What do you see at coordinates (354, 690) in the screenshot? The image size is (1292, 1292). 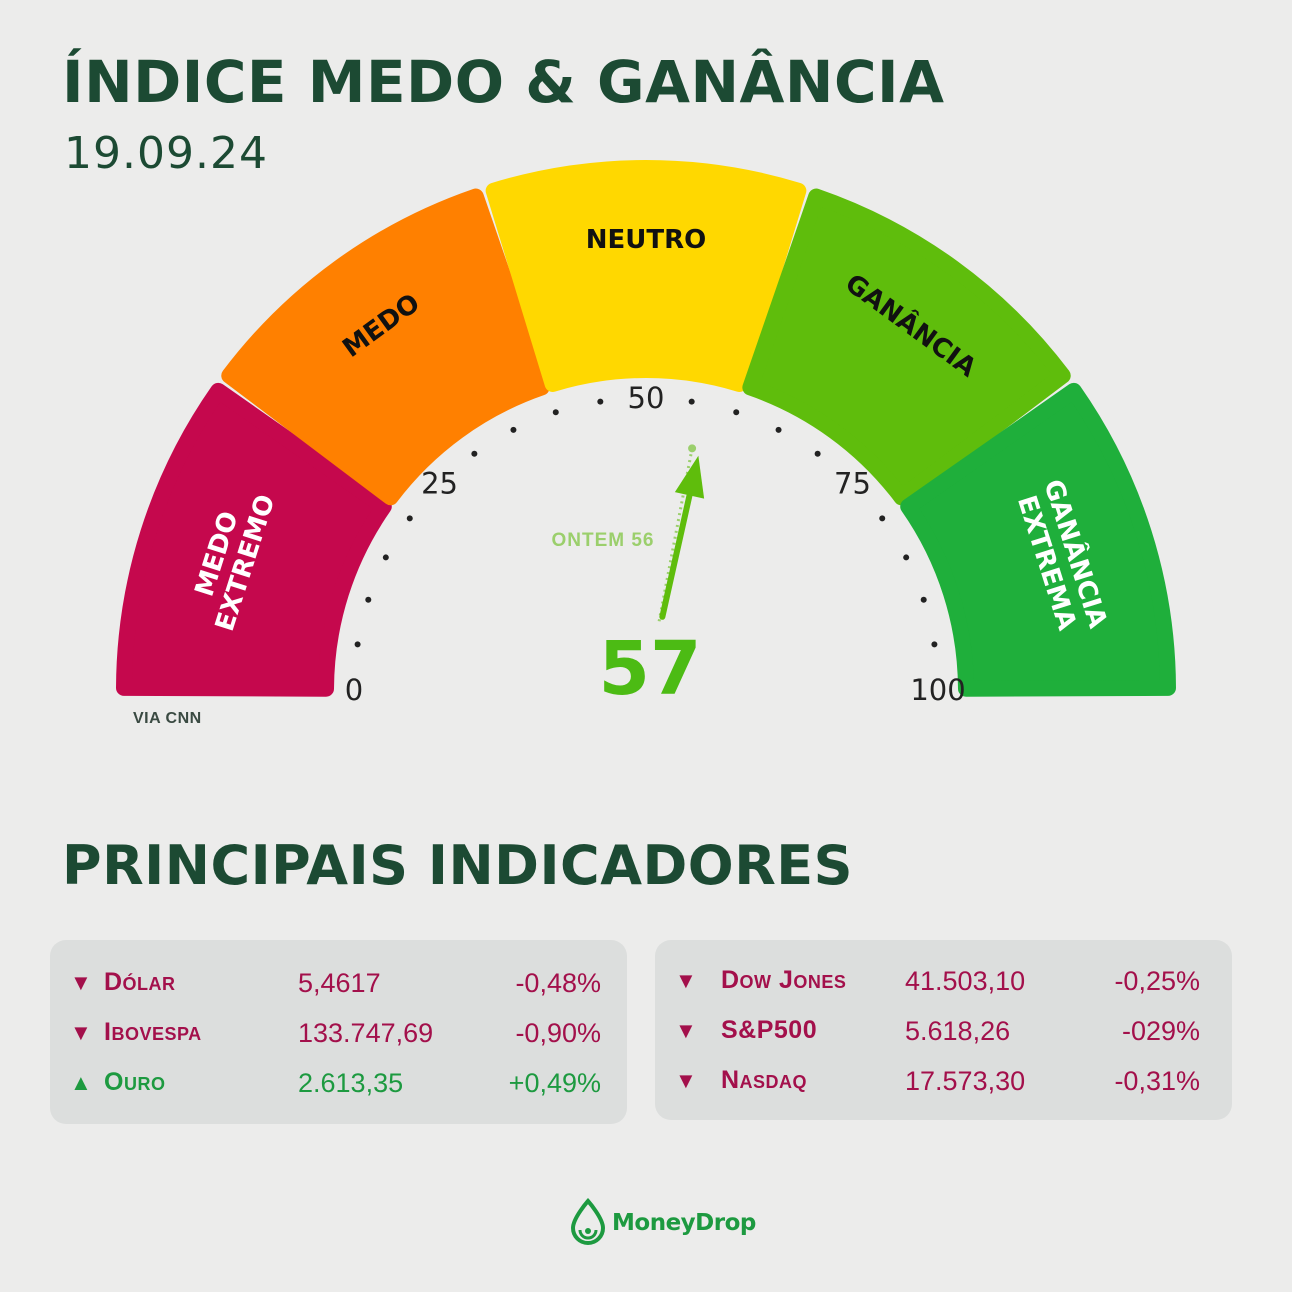 I see `gauge-tick-label: 0` at bounding box center [354, 690].